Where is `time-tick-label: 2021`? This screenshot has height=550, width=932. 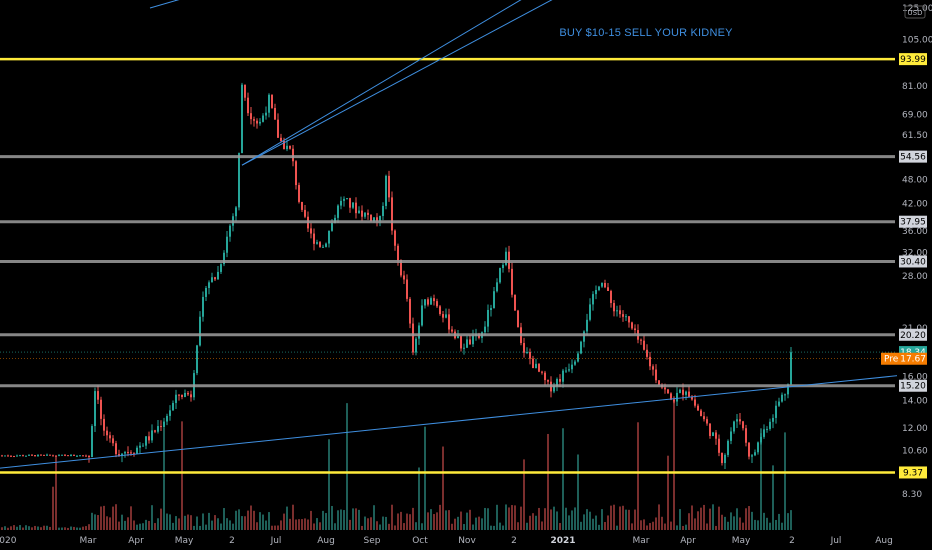
time-tick-label: 2021 is located at coordinates (562, 541).